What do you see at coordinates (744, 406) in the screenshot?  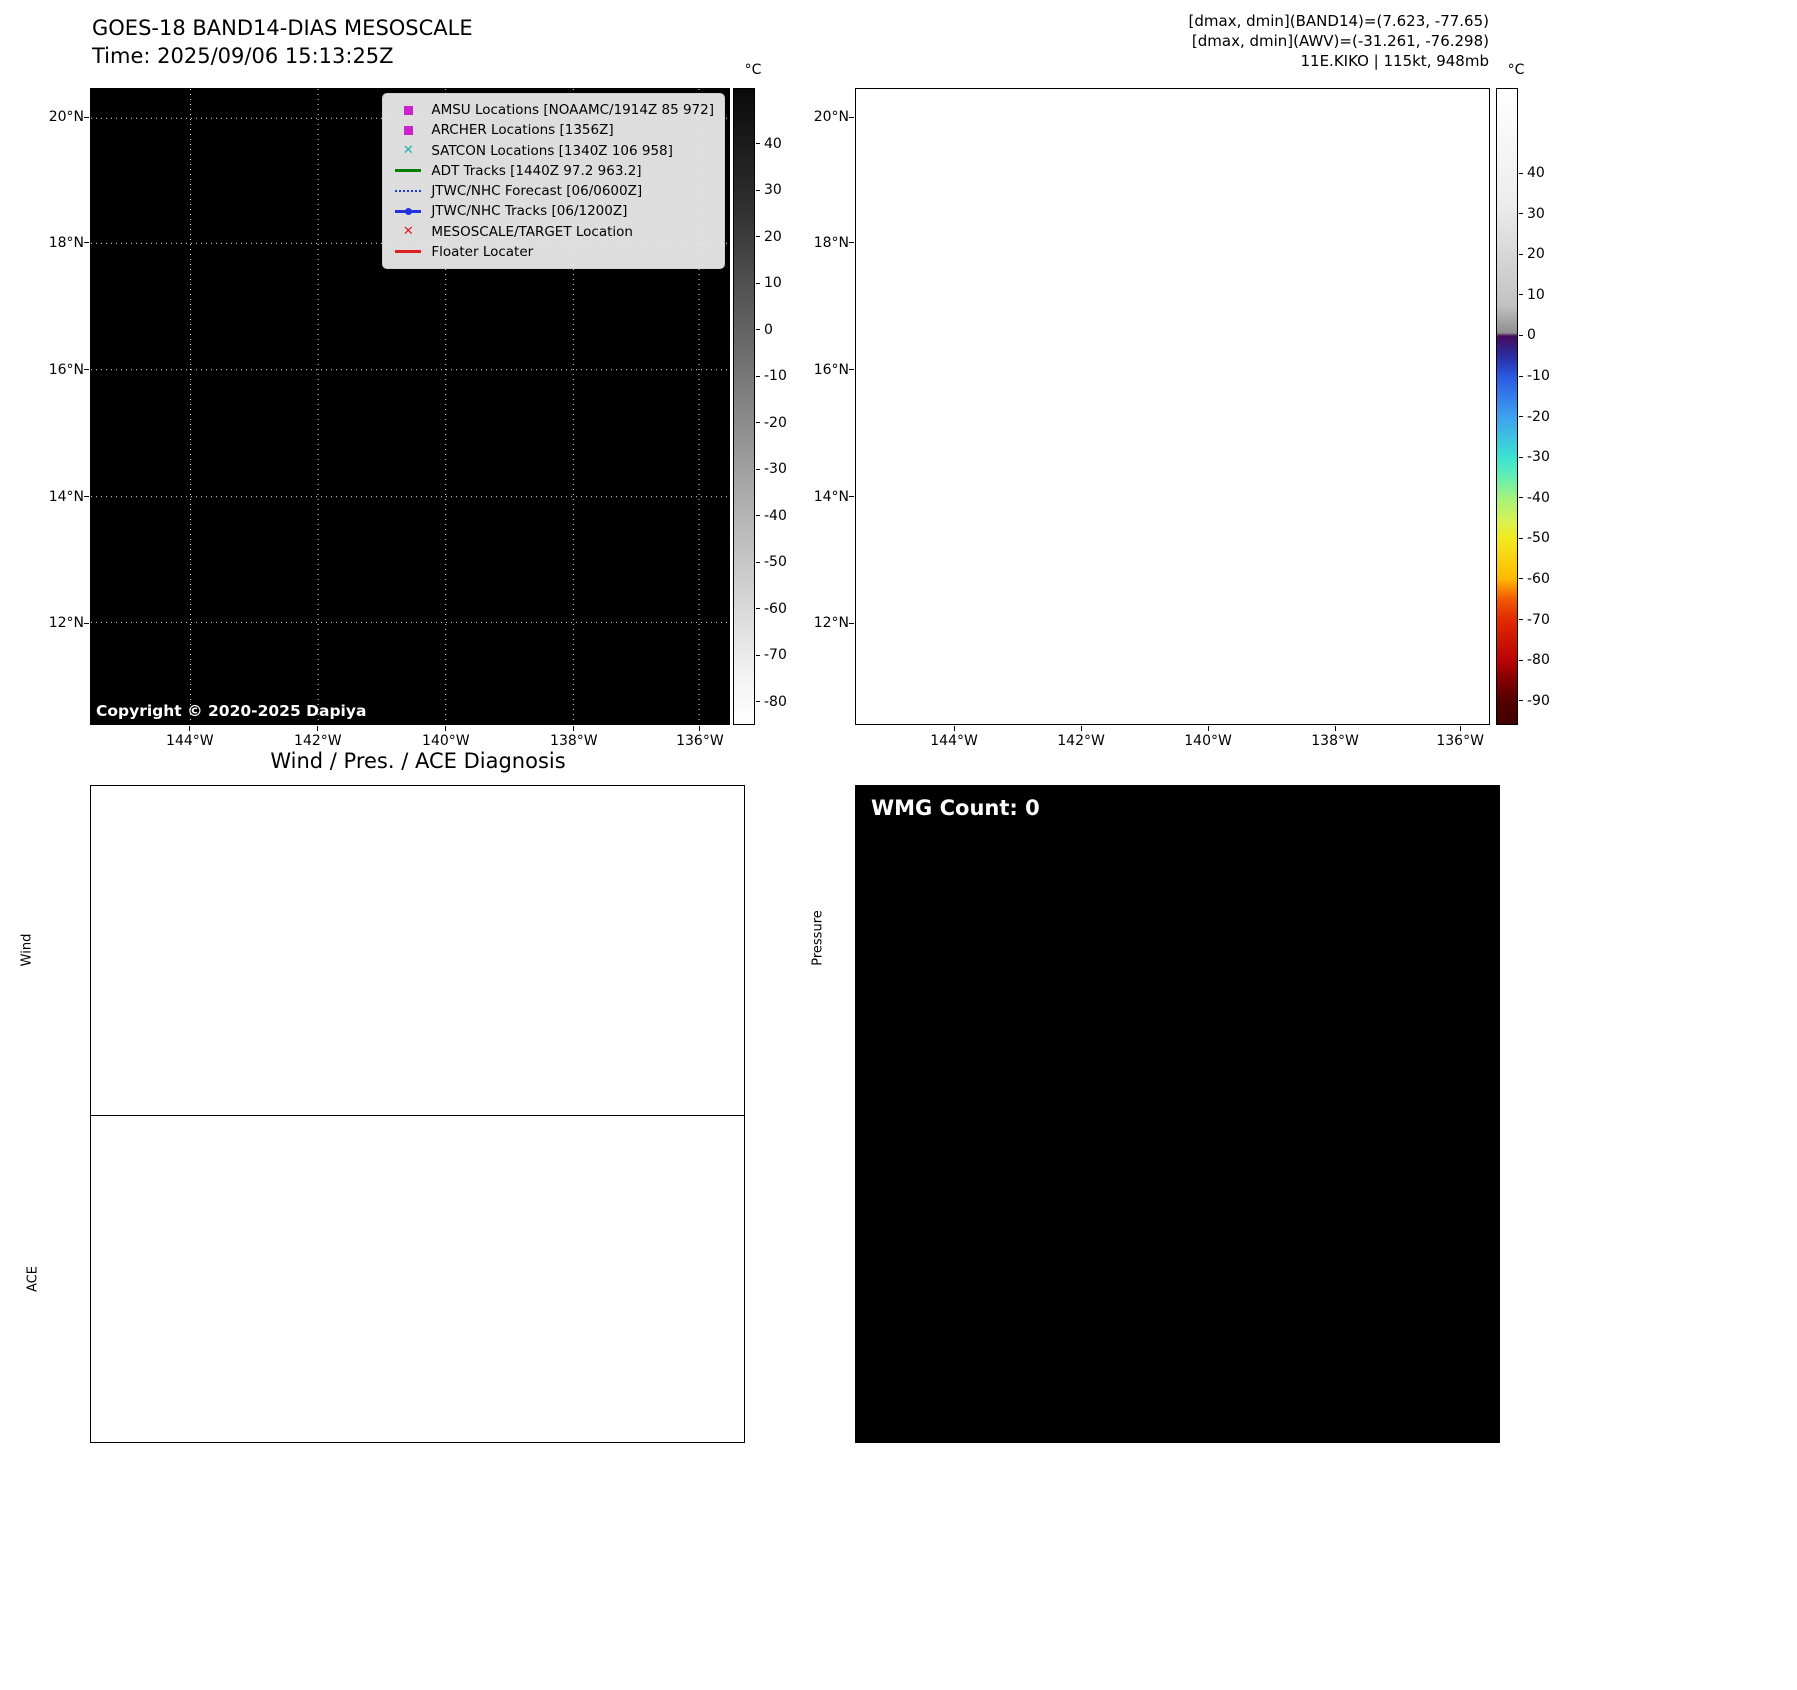 I see `grayscale-colorbar` at bounding box center [744, 406].